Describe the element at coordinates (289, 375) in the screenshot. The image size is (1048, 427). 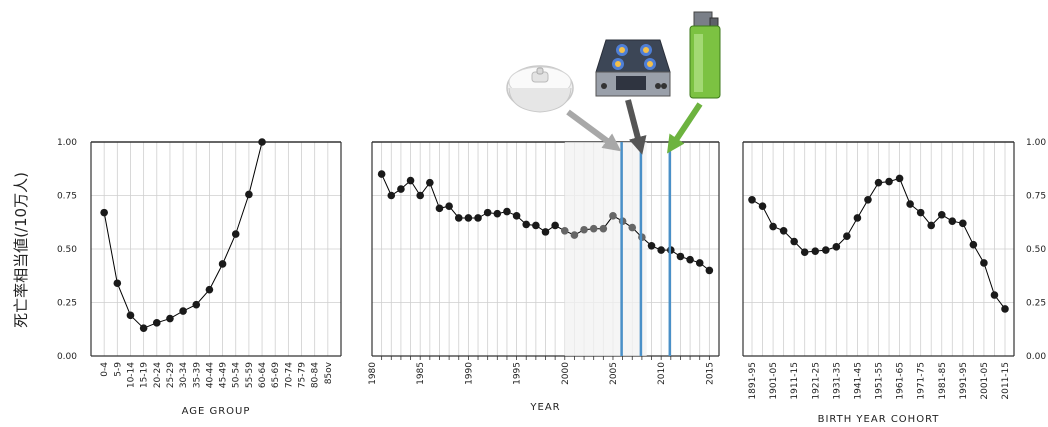
I see `x-tick-label: 70-74` at that location.